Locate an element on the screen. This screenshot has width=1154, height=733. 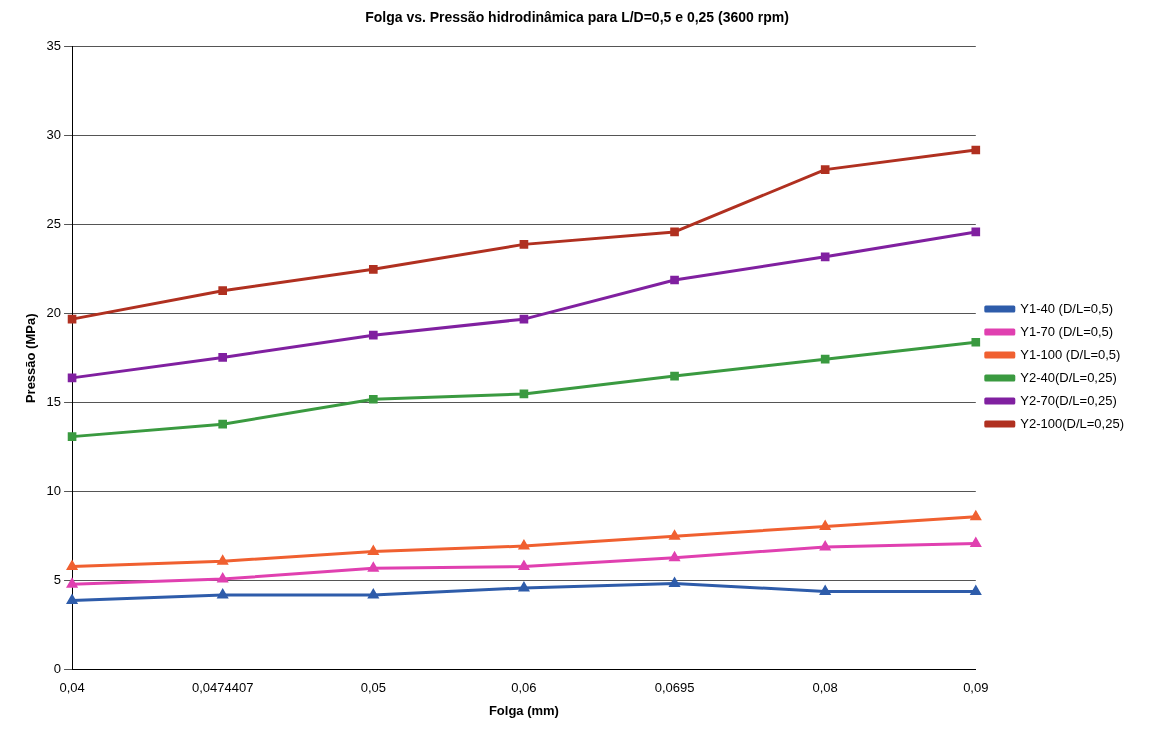
legend-label: Y1-40 (D/L=0,5) is located at coordinates (1067, 308).